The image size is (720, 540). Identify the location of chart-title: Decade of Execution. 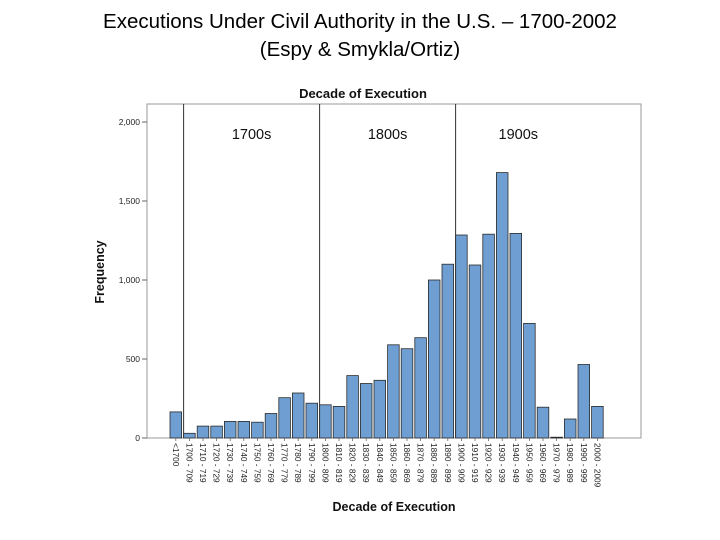
(363, 93).